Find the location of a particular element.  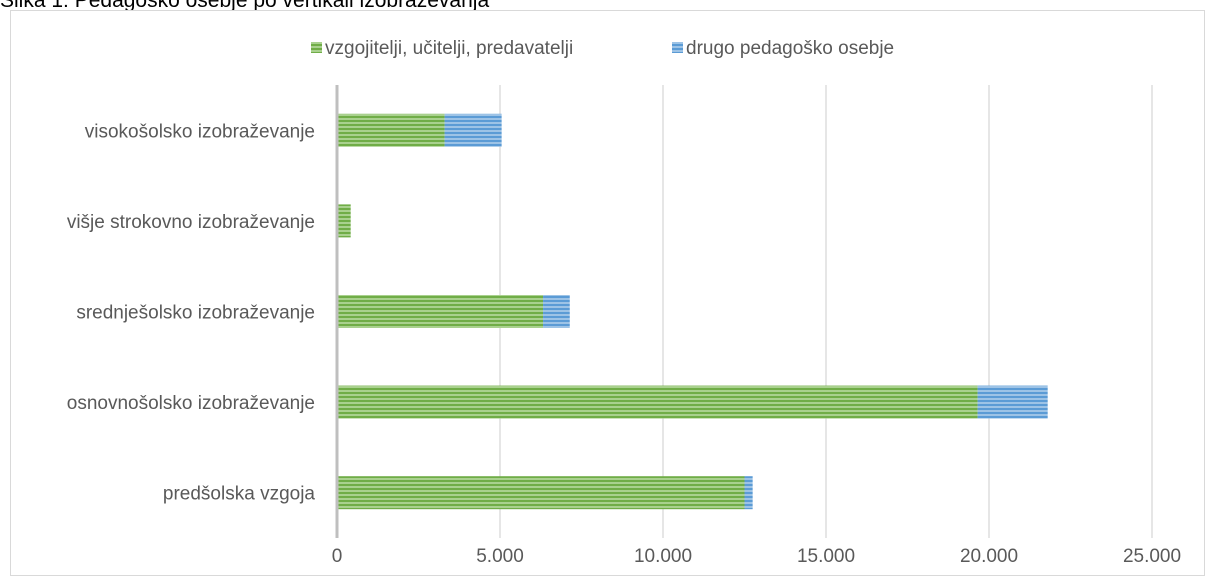

x-tick-label: 20.000 is located at coordinates (989, 556).